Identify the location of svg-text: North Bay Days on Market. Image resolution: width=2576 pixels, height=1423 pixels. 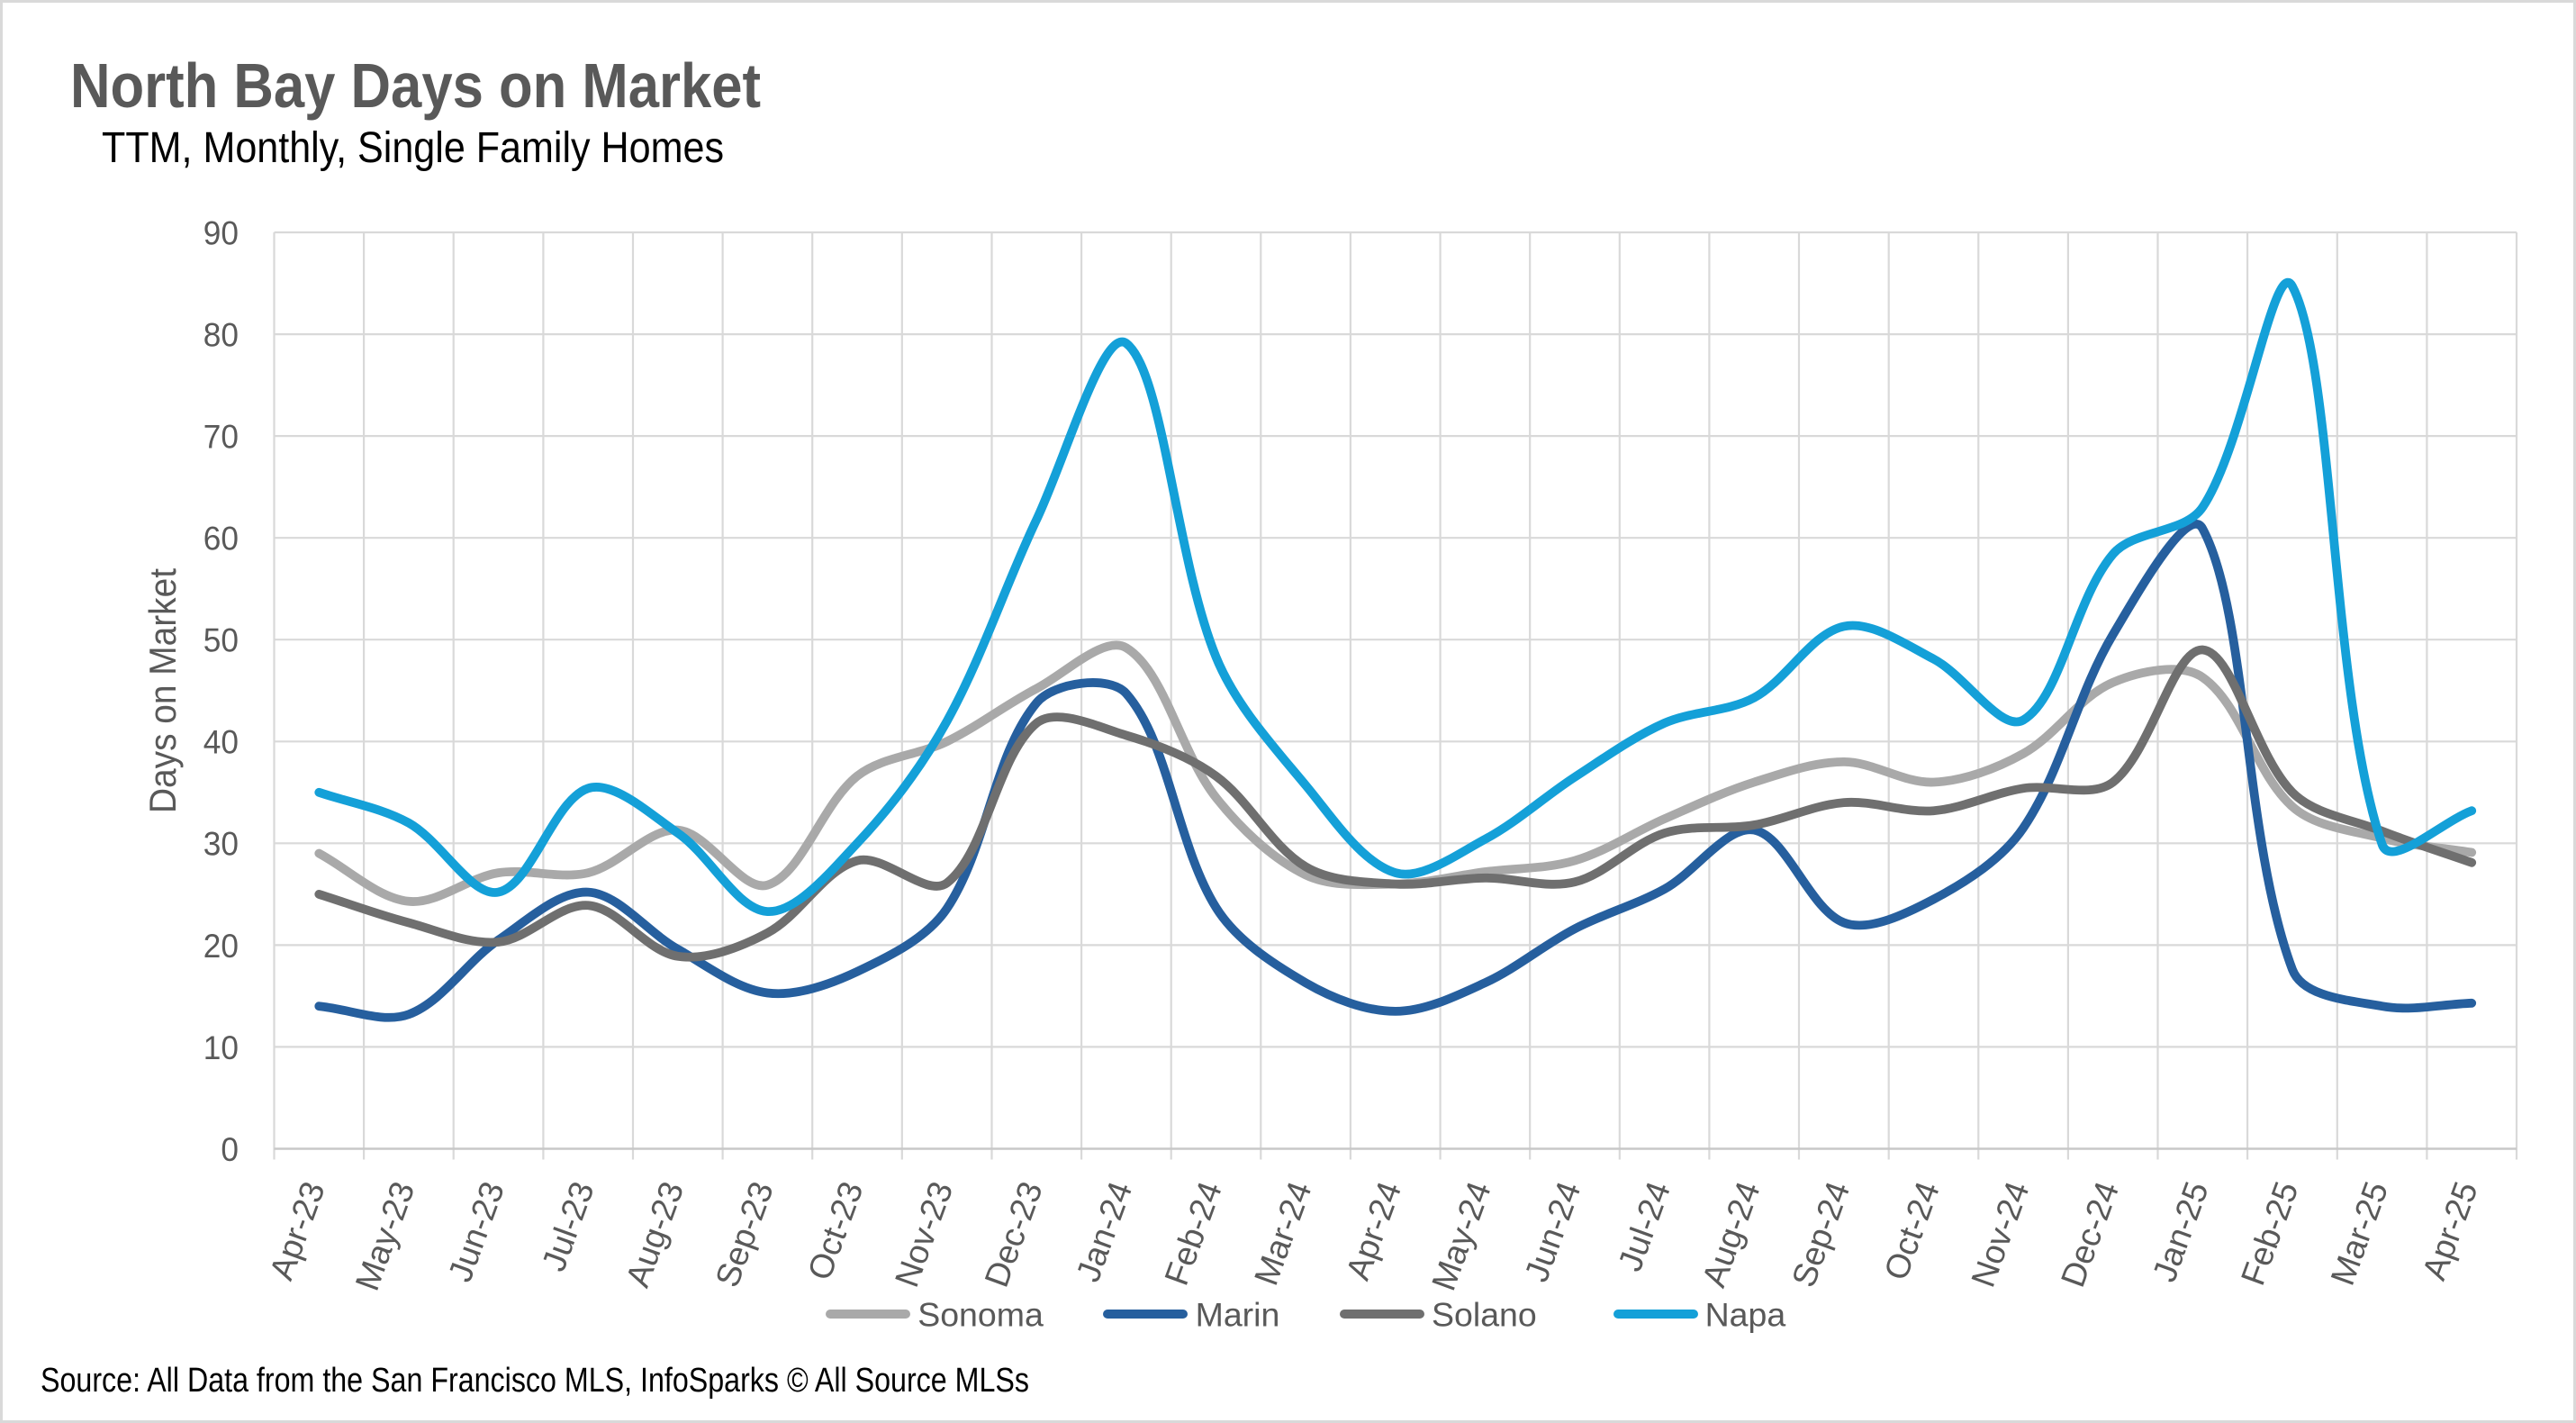
(415, 85).